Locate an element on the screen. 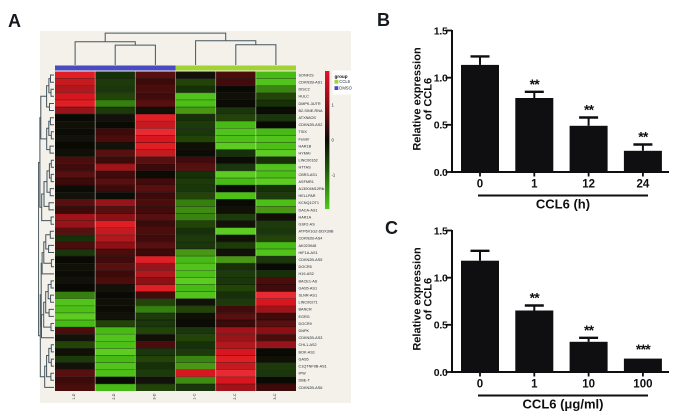  svg-text: HTTAS is located at coordinates (305, 168).